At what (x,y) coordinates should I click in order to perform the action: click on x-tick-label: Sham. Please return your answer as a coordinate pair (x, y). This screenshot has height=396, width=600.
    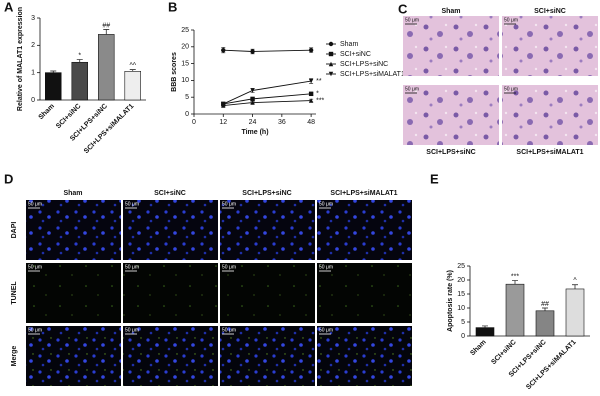
    Looking at the image, I should click on (47, 112).